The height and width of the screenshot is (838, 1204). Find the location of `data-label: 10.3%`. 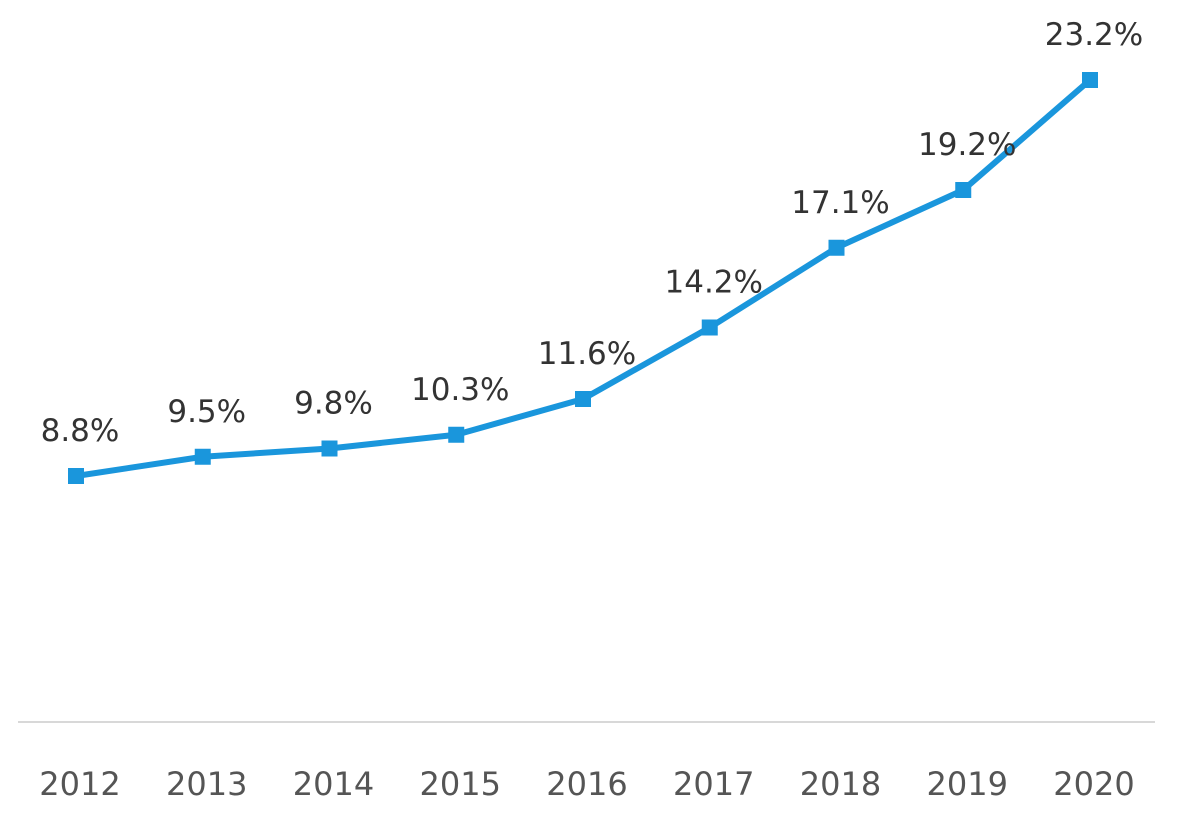

data-label: 10.3% is located at coordinates (460, 390).